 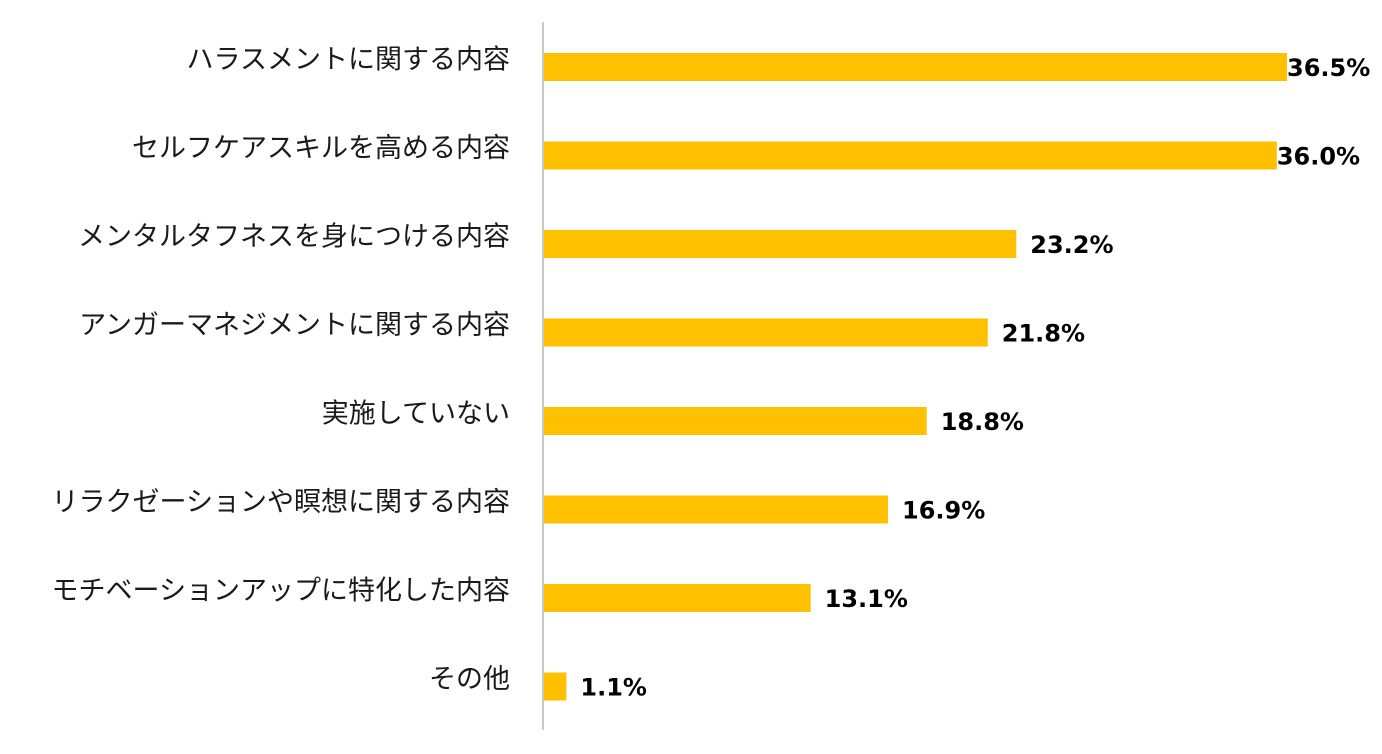 What do you see at coordinates (1071, 245) in the screenshot?
I see `data-label: 23.2%` at bounding box center [1071, 245].